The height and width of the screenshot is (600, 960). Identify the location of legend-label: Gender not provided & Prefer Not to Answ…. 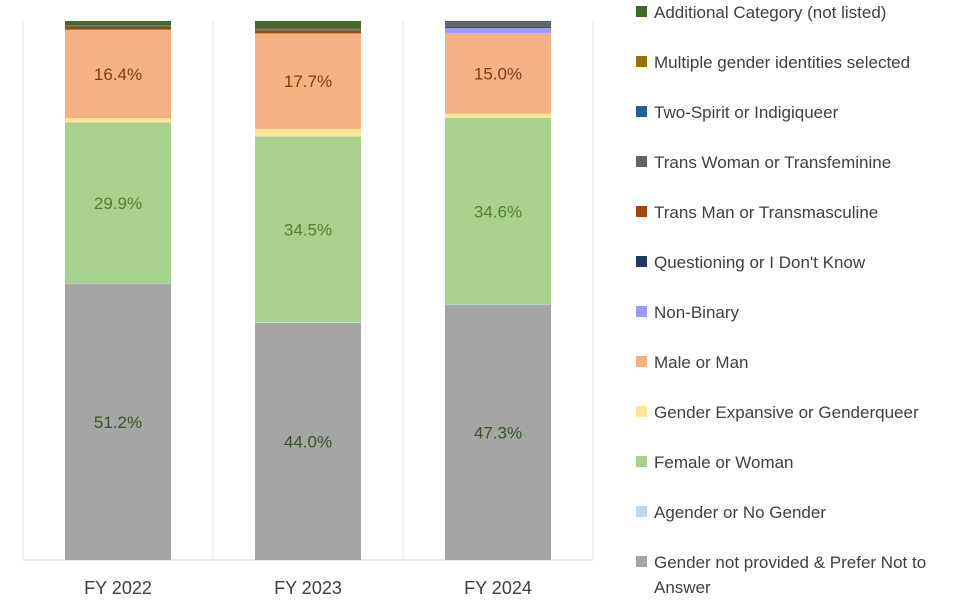
(790, 575).